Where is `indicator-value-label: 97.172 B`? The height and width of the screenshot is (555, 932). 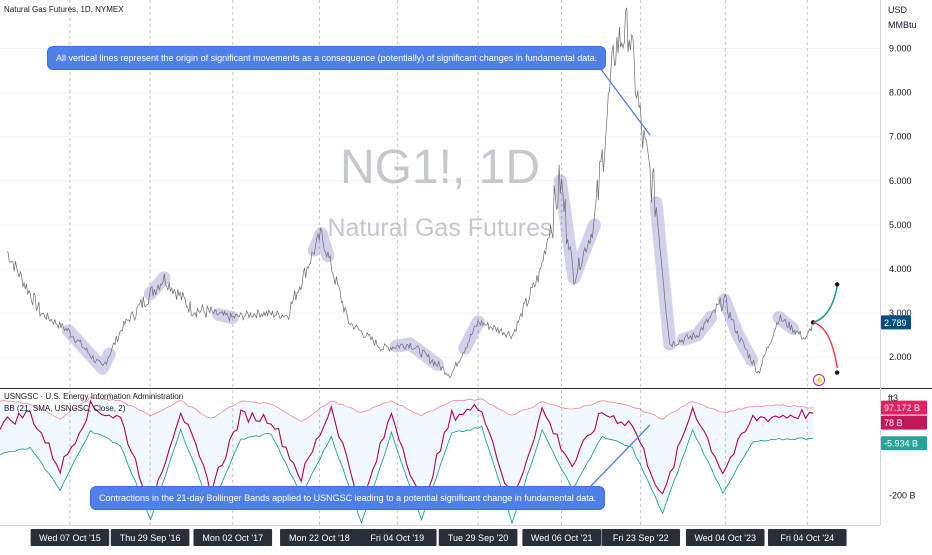
indicator-value-label: 97.172 B is located at coordinates (902, 408).